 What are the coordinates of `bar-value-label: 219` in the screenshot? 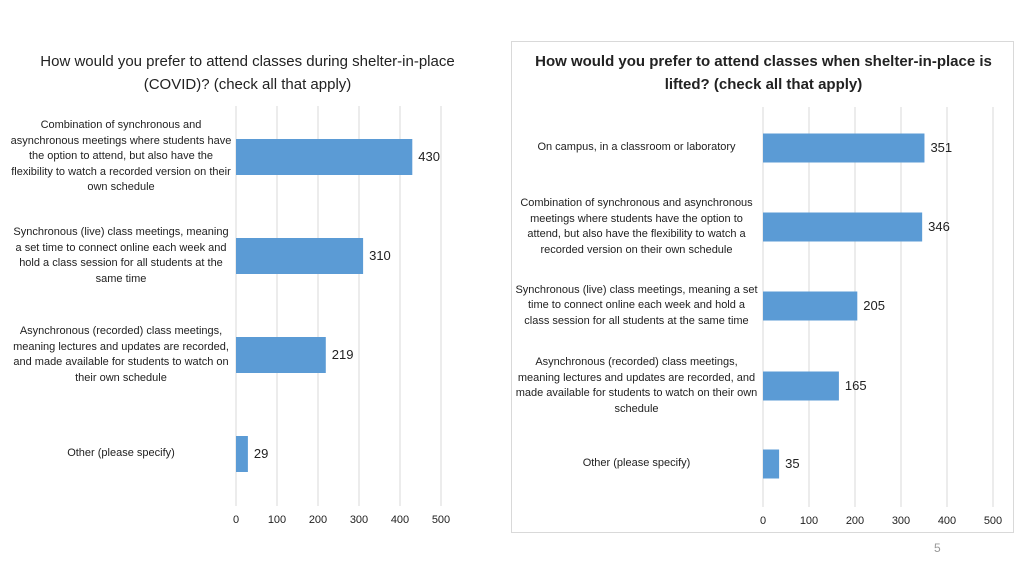 It's located at (343, 354).